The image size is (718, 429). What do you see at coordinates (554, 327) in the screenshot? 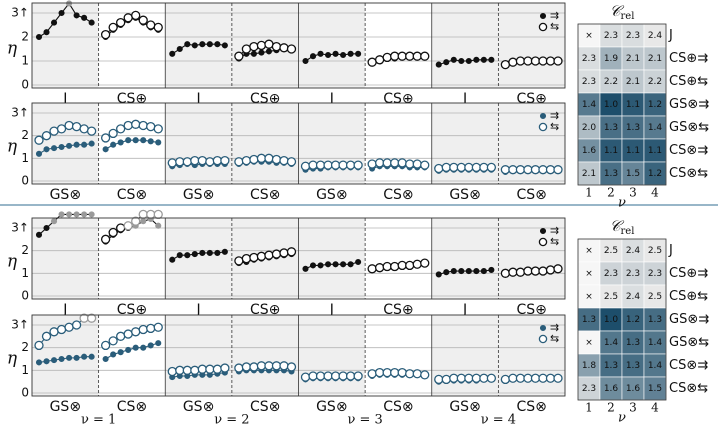
I see `legend-label: ⇉` at bounding box center [554, 327].